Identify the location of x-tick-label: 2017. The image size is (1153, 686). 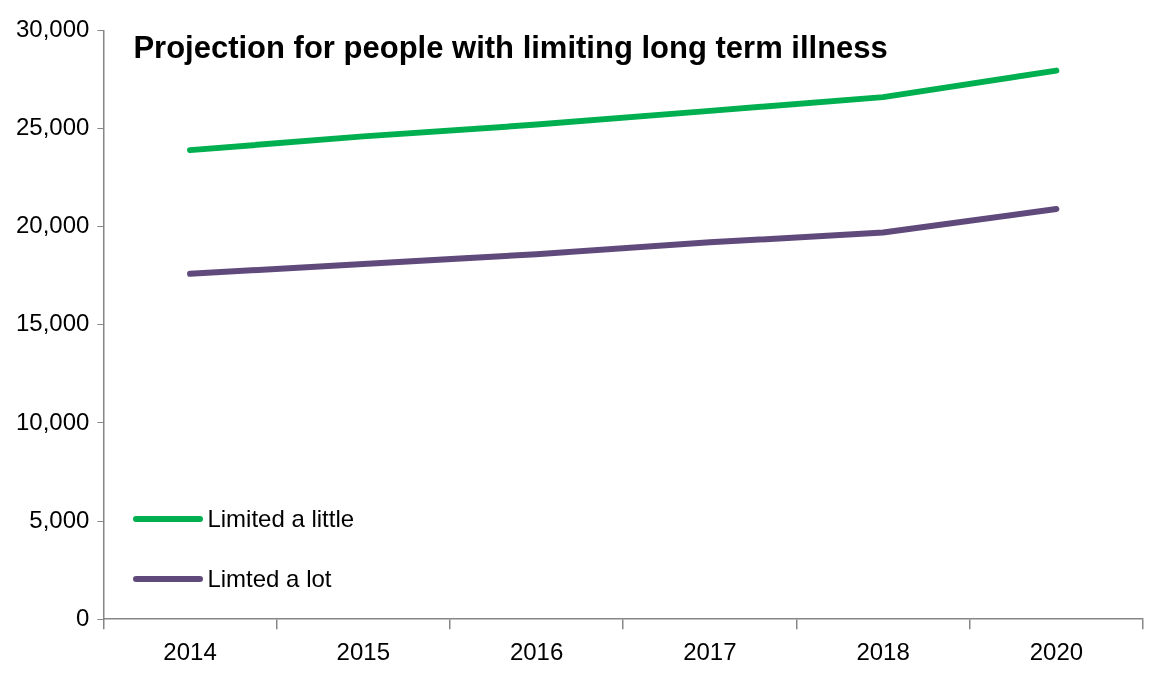
(710, 652).